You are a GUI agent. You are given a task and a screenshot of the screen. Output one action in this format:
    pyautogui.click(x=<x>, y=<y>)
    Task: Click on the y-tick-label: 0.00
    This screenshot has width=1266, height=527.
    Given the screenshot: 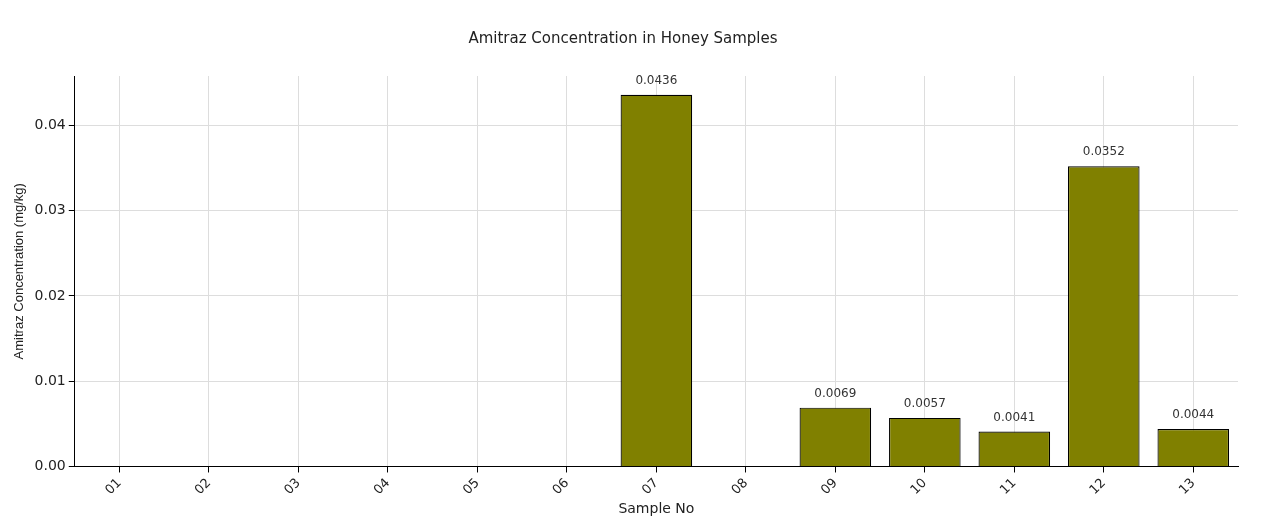 What is the action you would take?
    pyautogui.click(x=50, y=465)
    